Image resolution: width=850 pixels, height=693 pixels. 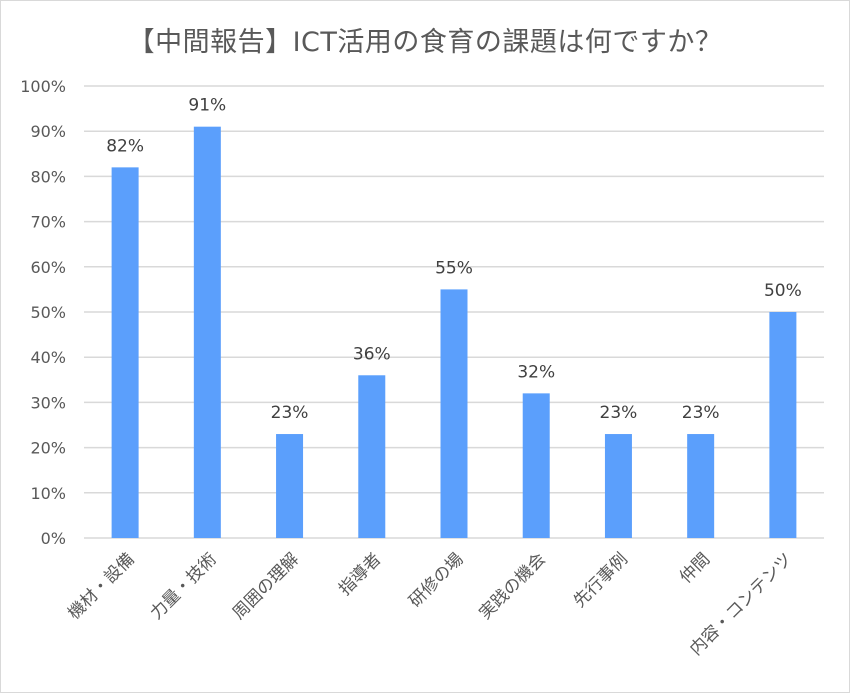 What do you see at coordinates (48, 312) in the screenshot?
I see `y-tick-label: 50%` at bounding box center [48, 312].